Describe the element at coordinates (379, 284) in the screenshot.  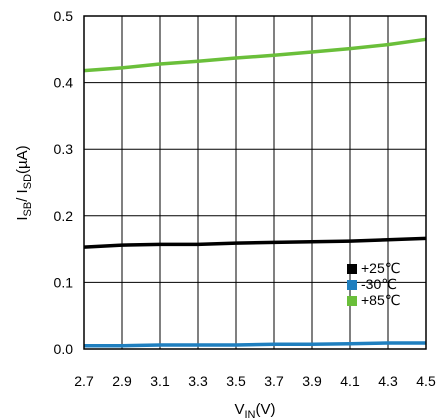
I see `legend-label: -30℃` at that location.